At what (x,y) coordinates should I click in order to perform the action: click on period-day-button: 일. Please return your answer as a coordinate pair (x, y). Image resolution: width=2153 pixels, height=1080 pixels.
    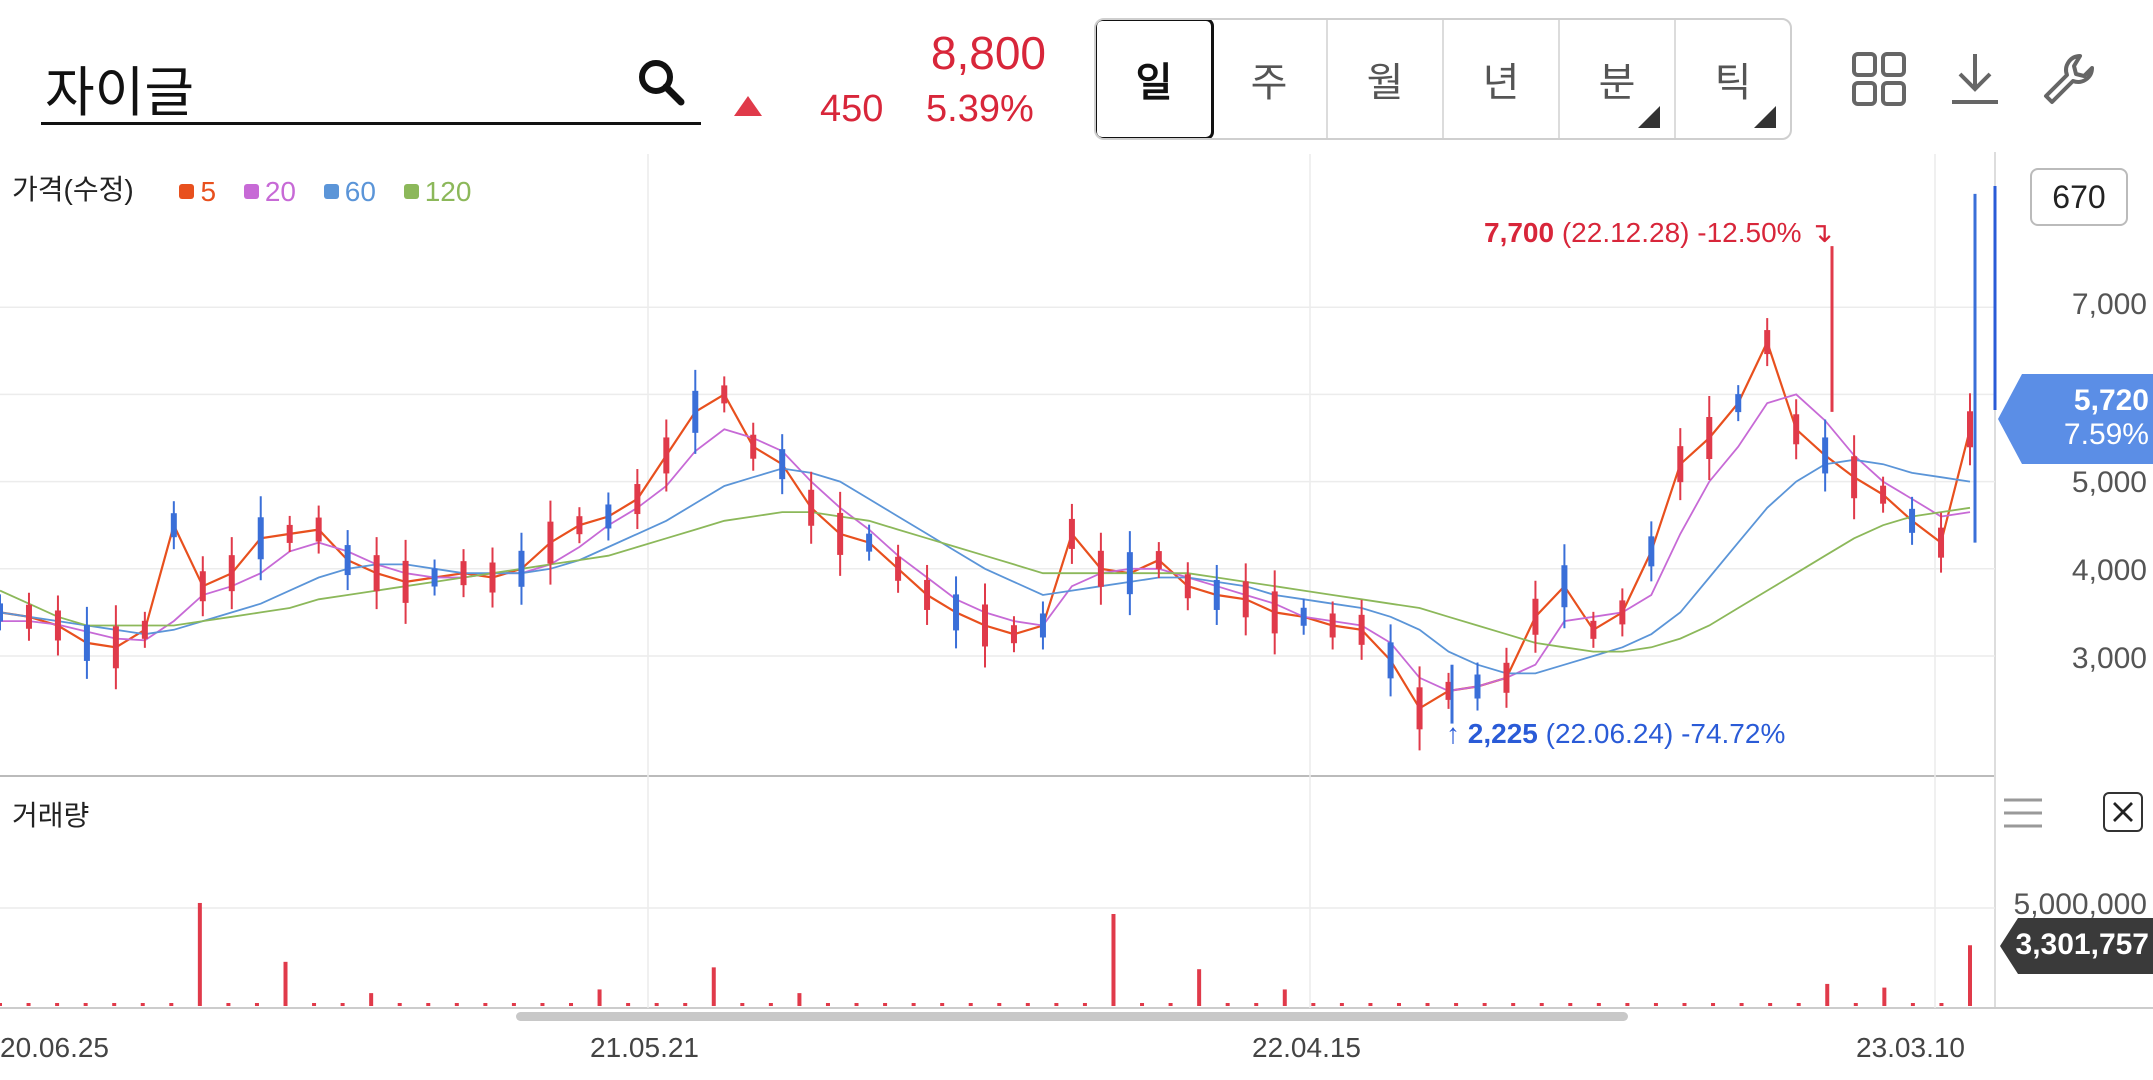
    Looking at the image, I should click on (1155, 79).